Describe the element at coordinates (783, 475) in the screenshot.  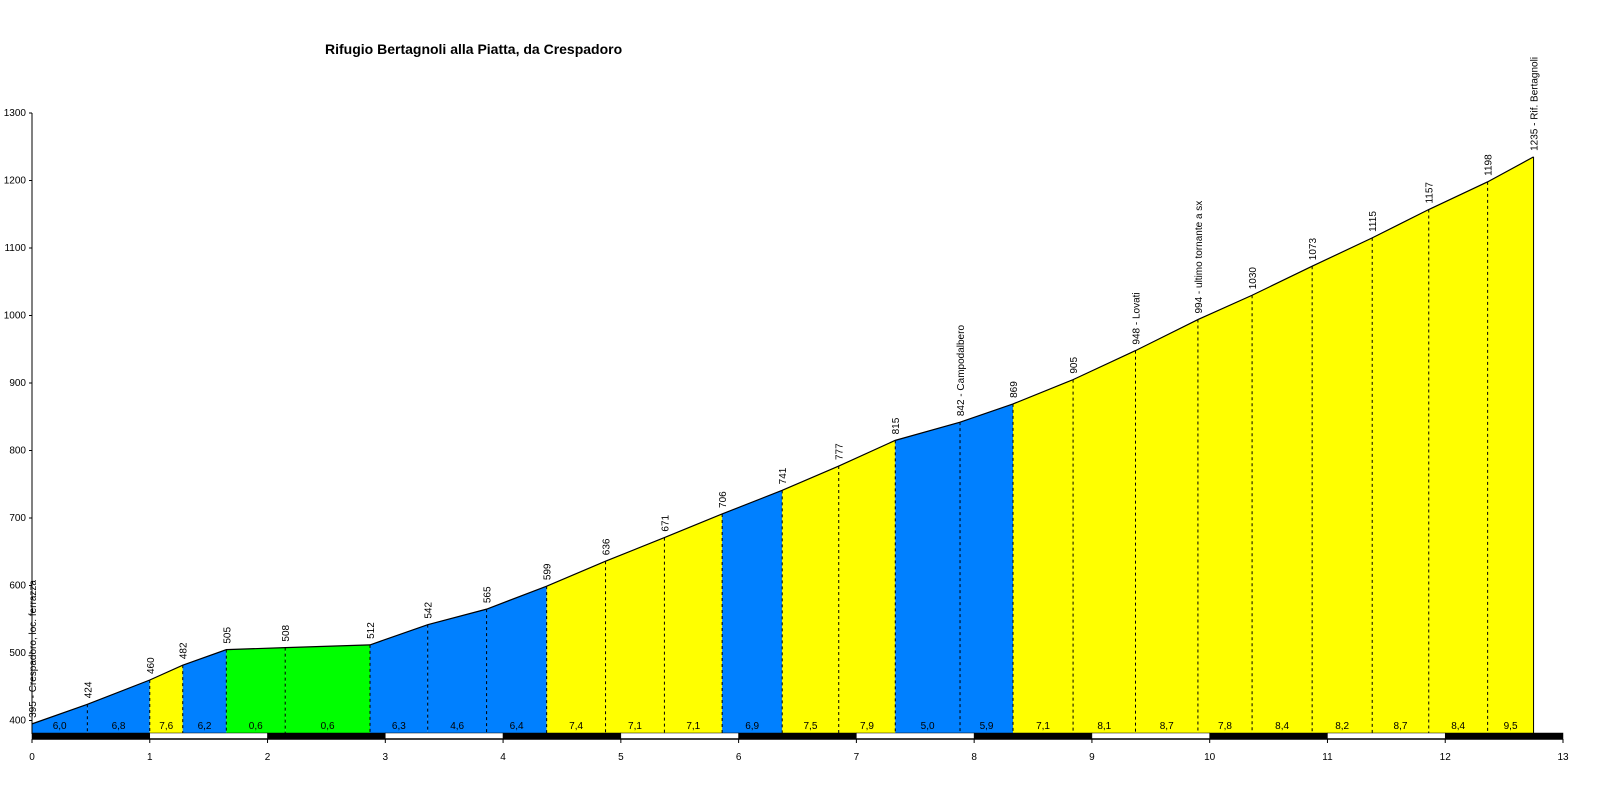
I see `elevation-label: 741` at that location.